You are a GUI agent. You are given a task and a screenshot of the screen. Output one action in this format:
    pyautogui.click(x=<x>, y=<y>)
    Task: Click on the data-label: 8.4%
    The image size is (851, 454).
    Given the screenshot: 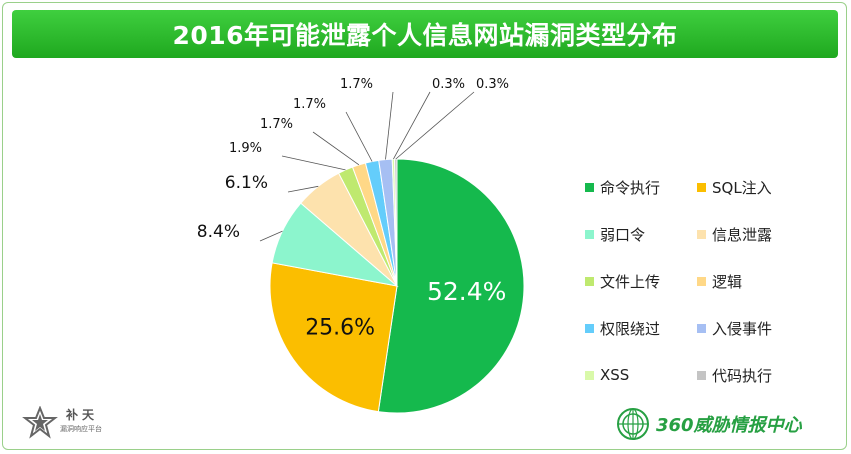 What is the action you would take?
    pyautogui.click(x=218, y=232)
    